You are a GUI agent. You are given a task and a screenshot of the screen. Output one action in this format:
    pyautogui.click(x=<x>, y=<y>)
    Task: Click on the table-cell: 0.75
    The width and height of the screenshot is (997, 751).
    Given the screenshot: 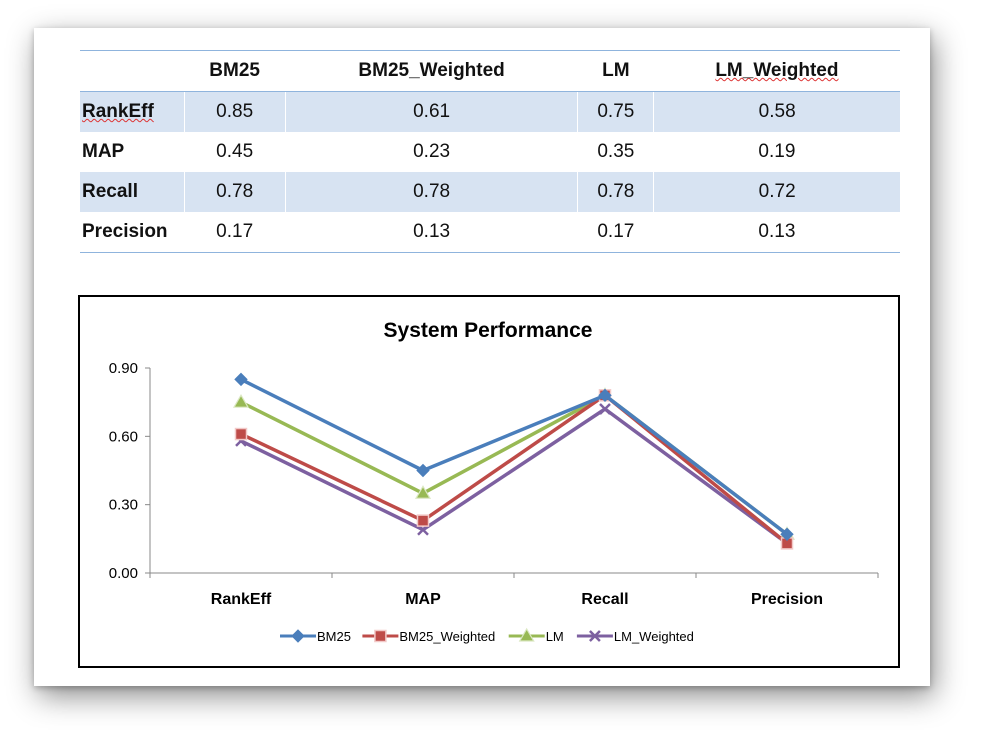 What is the action you would take?
    pyautogui.click(x=615, y=111)
    